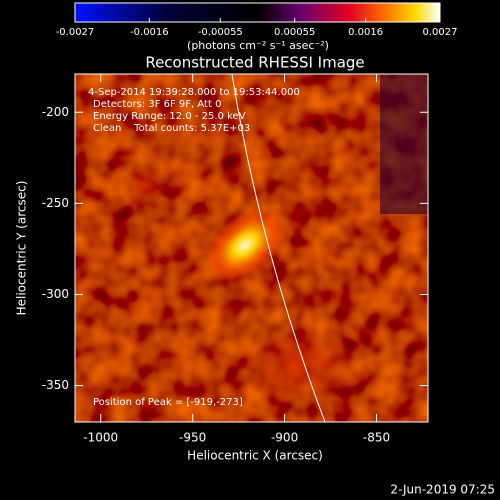 Image resolution: width=500 pixels, height=500 pixels. I want to click on x-tick-label: -1000, so click(100, 438).